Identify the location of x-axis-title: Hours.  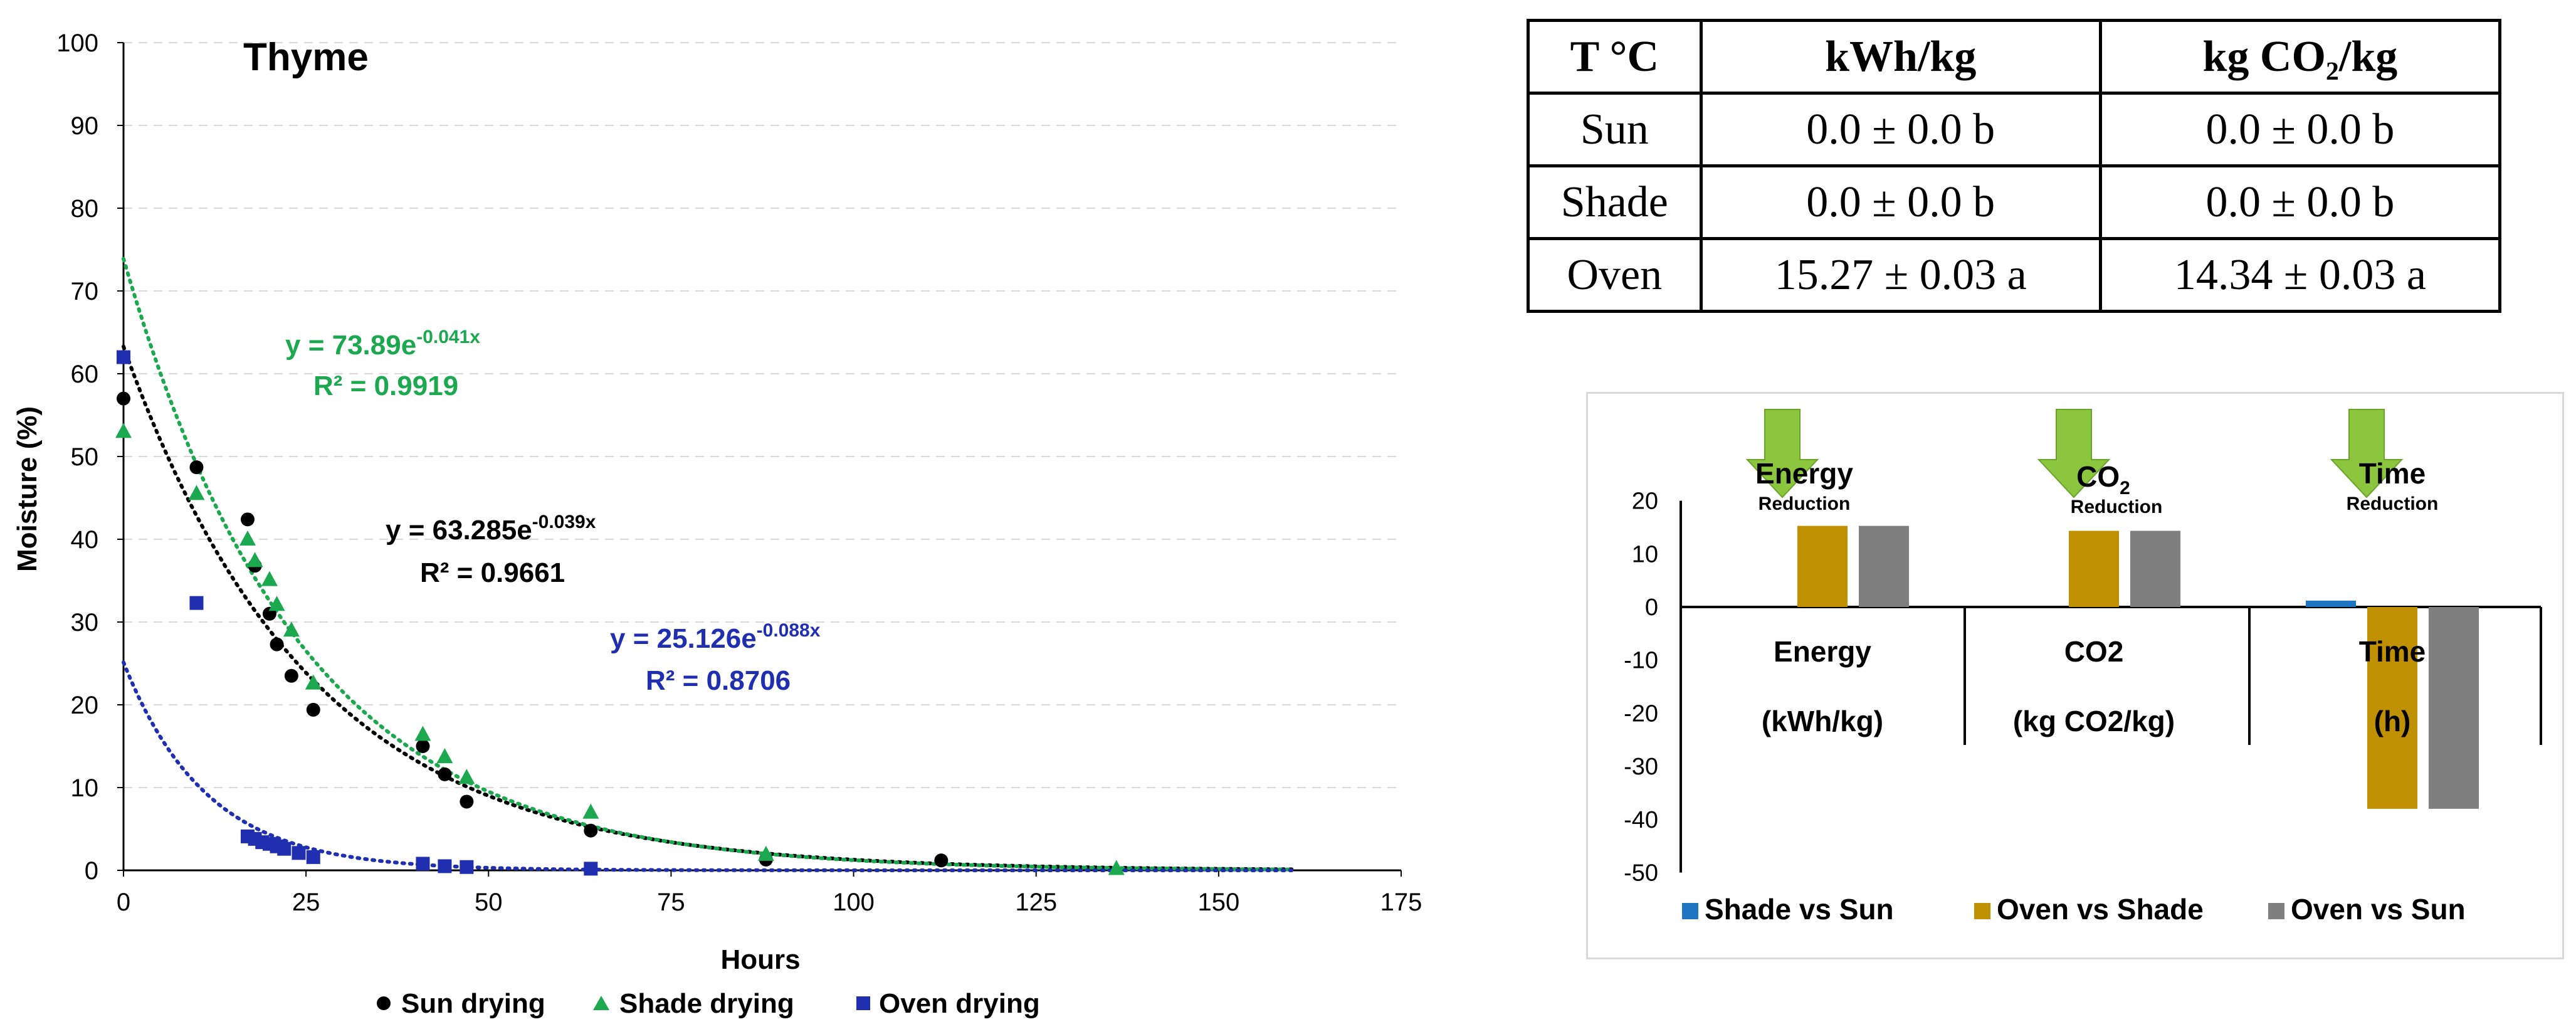
(760, 959).